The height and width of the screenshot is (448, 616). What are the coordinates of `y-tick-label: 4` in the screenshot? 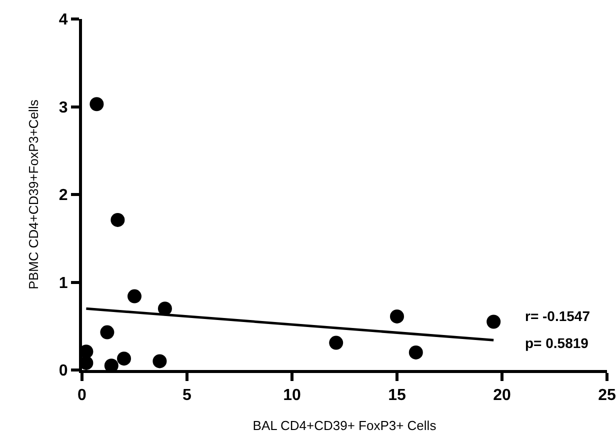 It's located at (63, 20).